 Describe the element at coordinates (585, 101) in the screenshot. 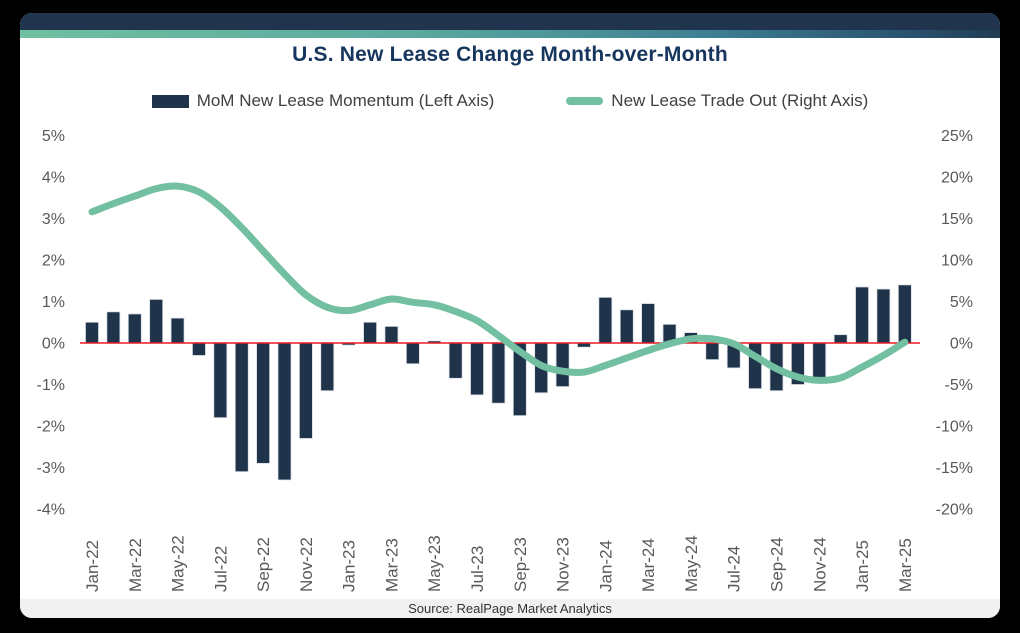

I see `line-series-swatch` at that location.